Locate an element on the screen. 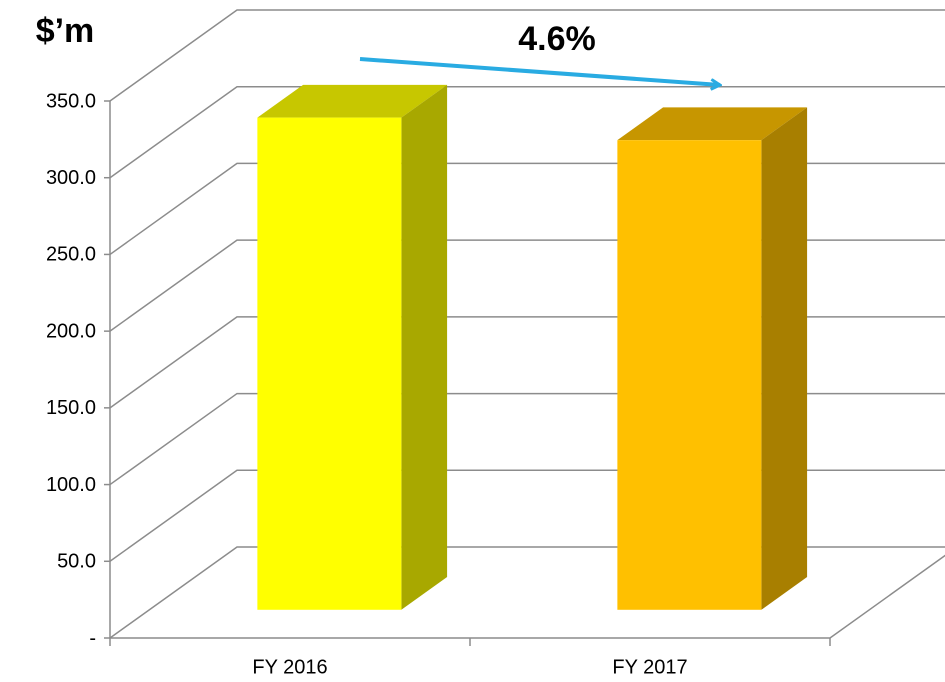 Image resolution: width=945 pixels, height=682 pixels. x-tick-label: FY 2016 is located at coordinates (289, 667).